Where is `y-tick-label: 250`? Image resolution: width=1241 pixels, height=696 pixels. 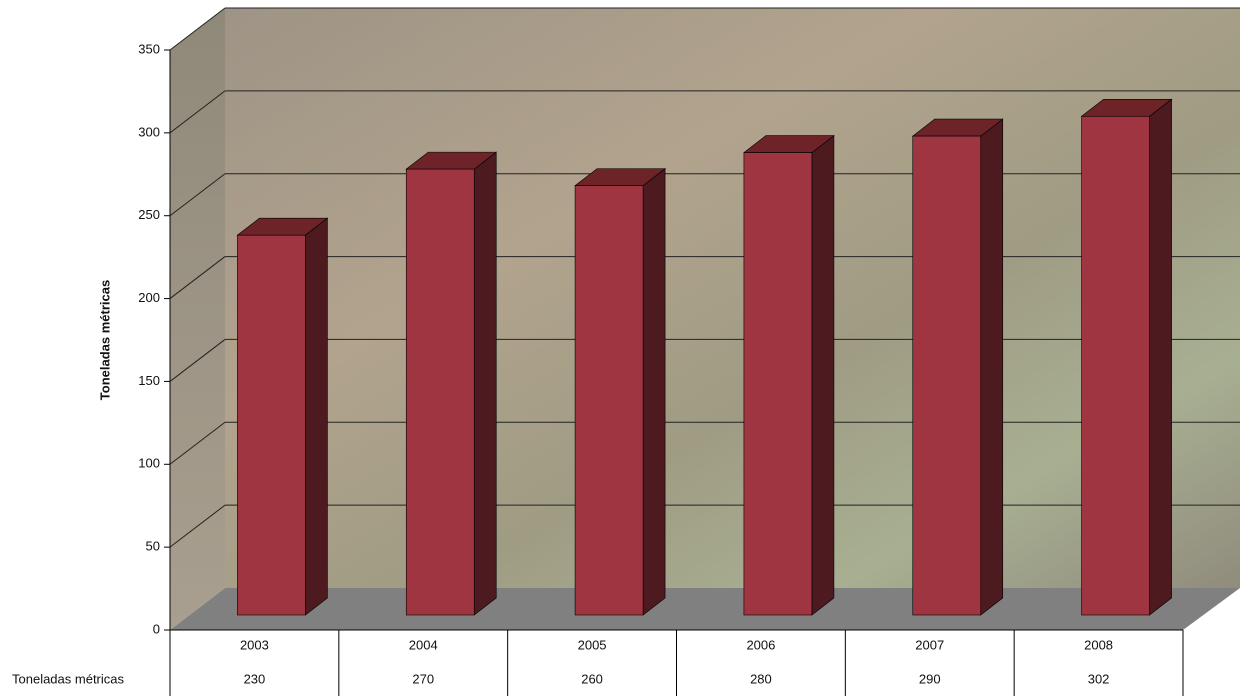
y-tick-label: 250 is located at coordinates (149, 214).